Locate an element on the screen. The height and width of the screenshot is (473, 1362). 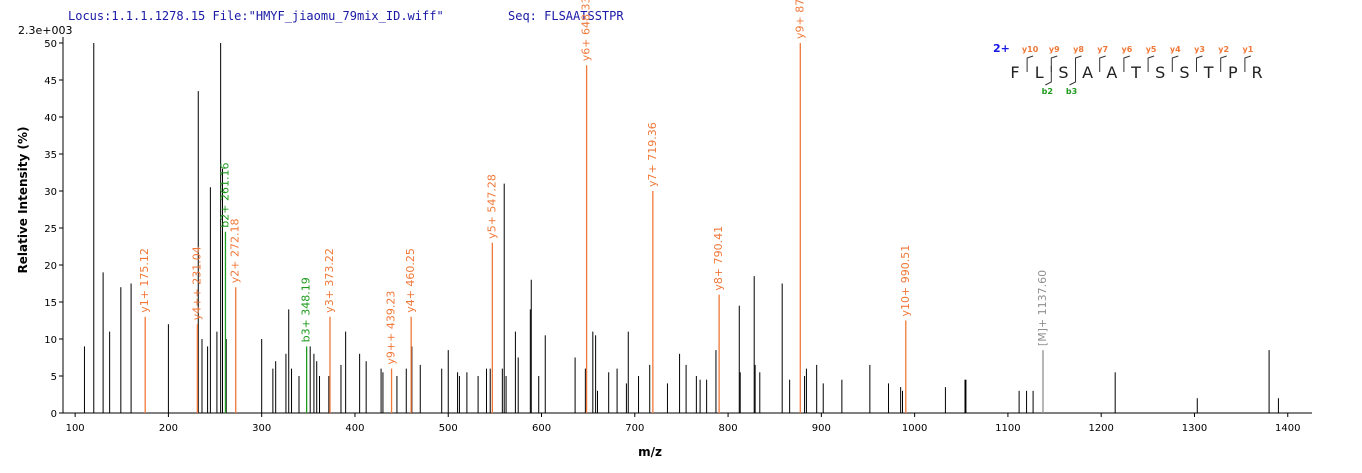
y-tick-label: 30 is located at coordinates (50, 192).